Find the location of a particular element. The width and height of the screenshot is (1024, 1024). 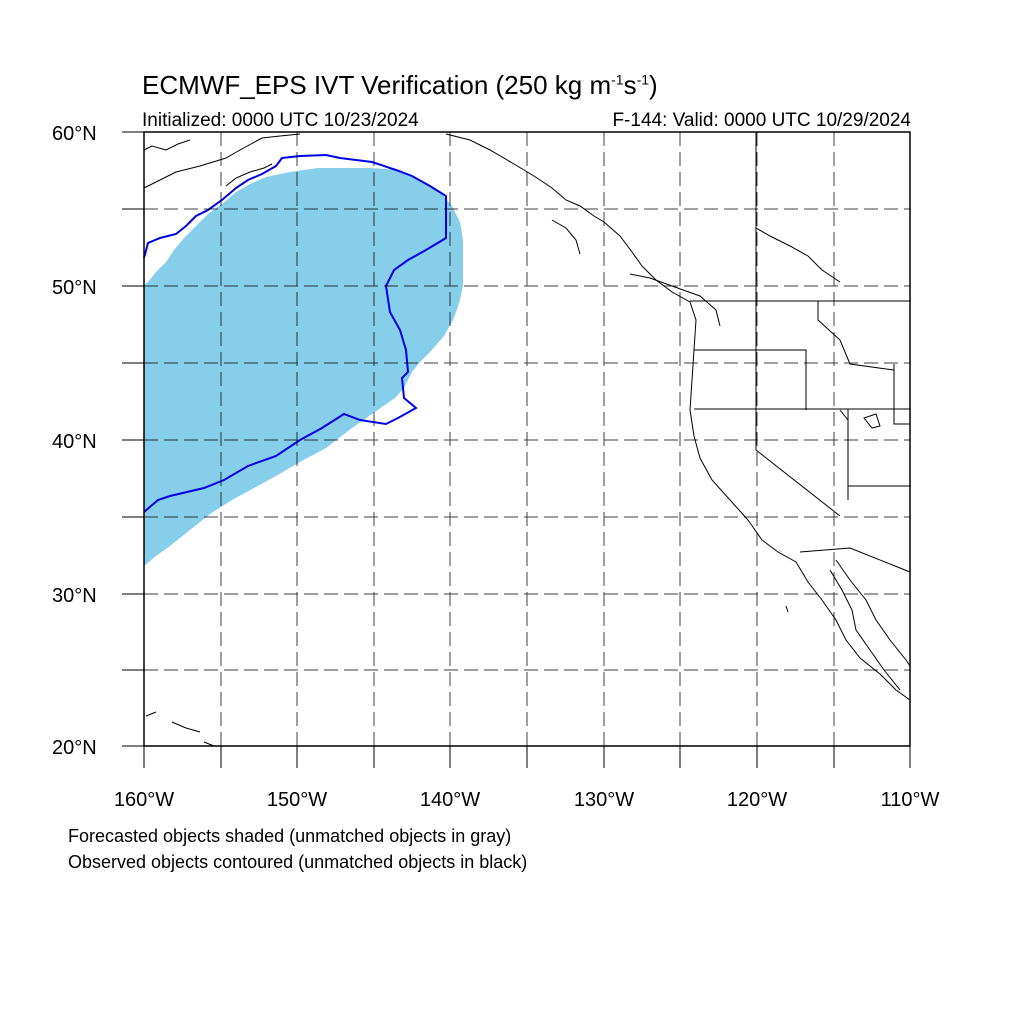

init-time-label: Initialized: 0000 UTC 10/23/2024 is located at coordinates (280, 120).